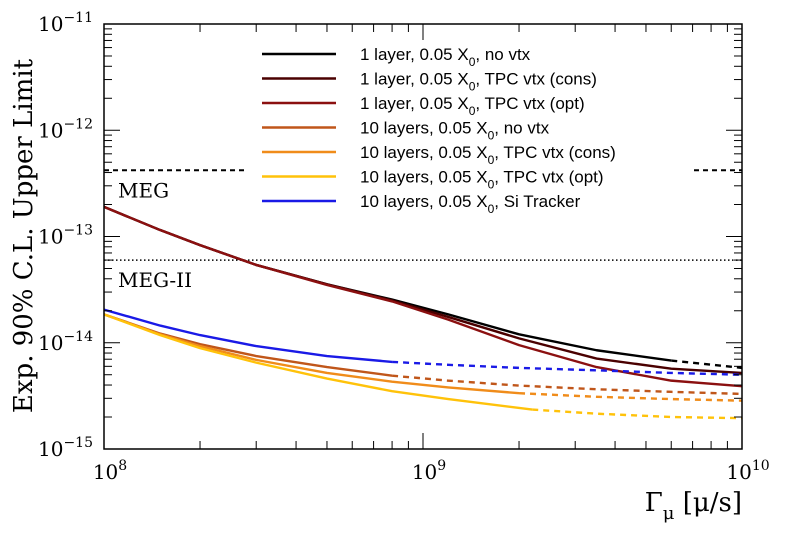  Describe the element at coordinates (429, 471) in the screenshot. I see `x-tick-label: 10⁹` at that location.